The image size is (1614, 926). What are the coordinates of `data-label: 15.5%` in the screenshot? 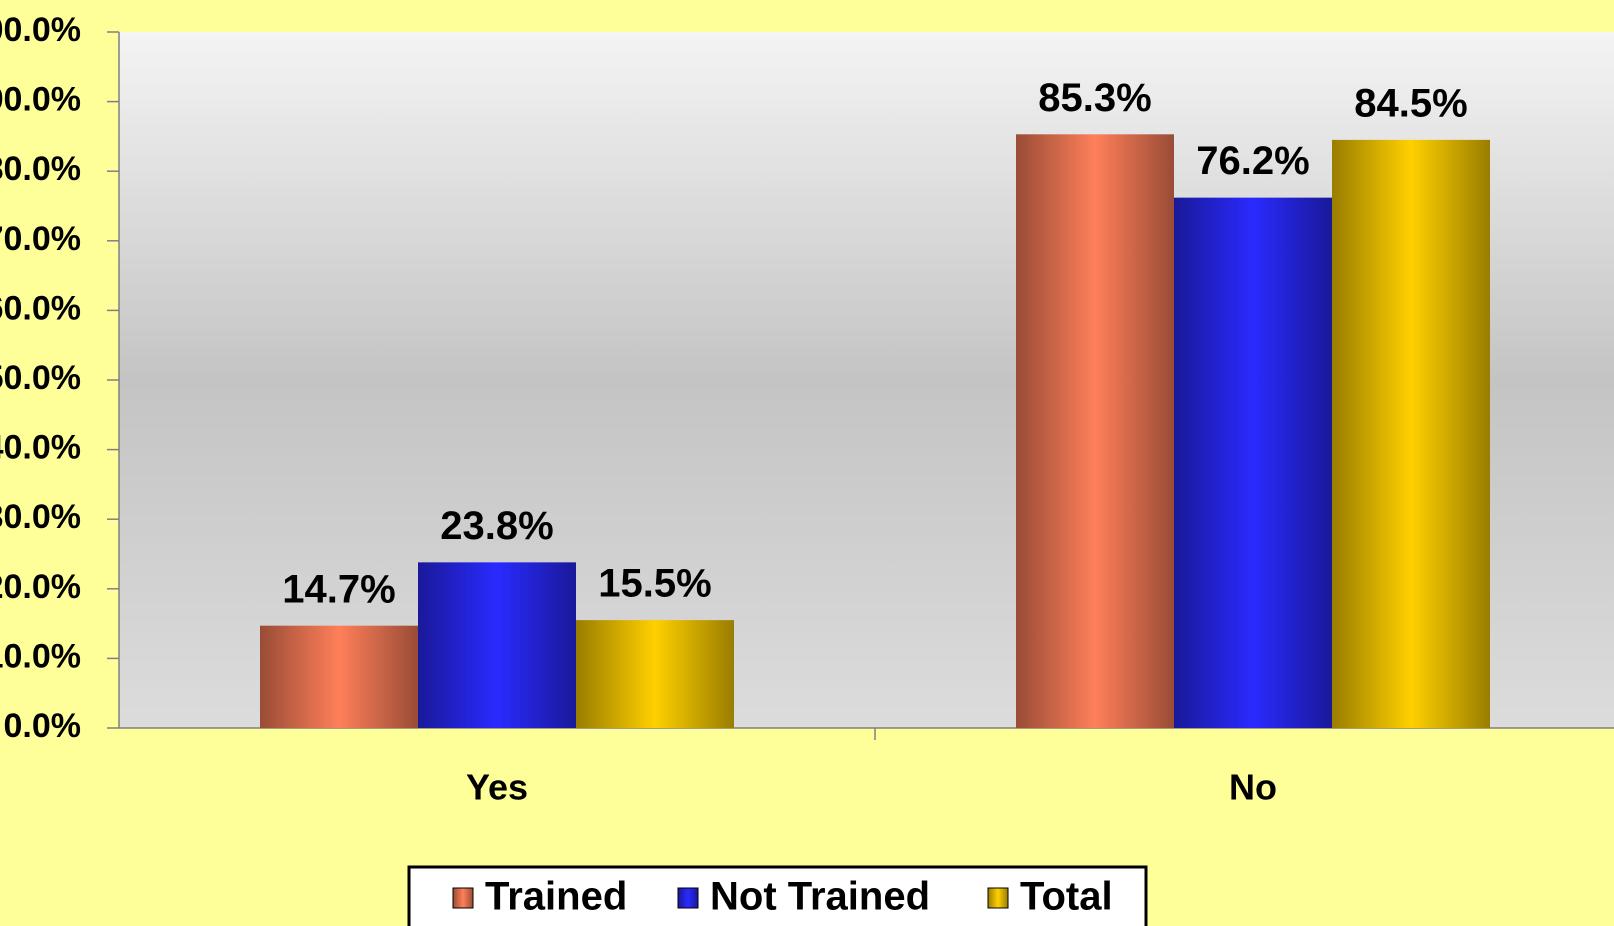 It's located at (654, 584).